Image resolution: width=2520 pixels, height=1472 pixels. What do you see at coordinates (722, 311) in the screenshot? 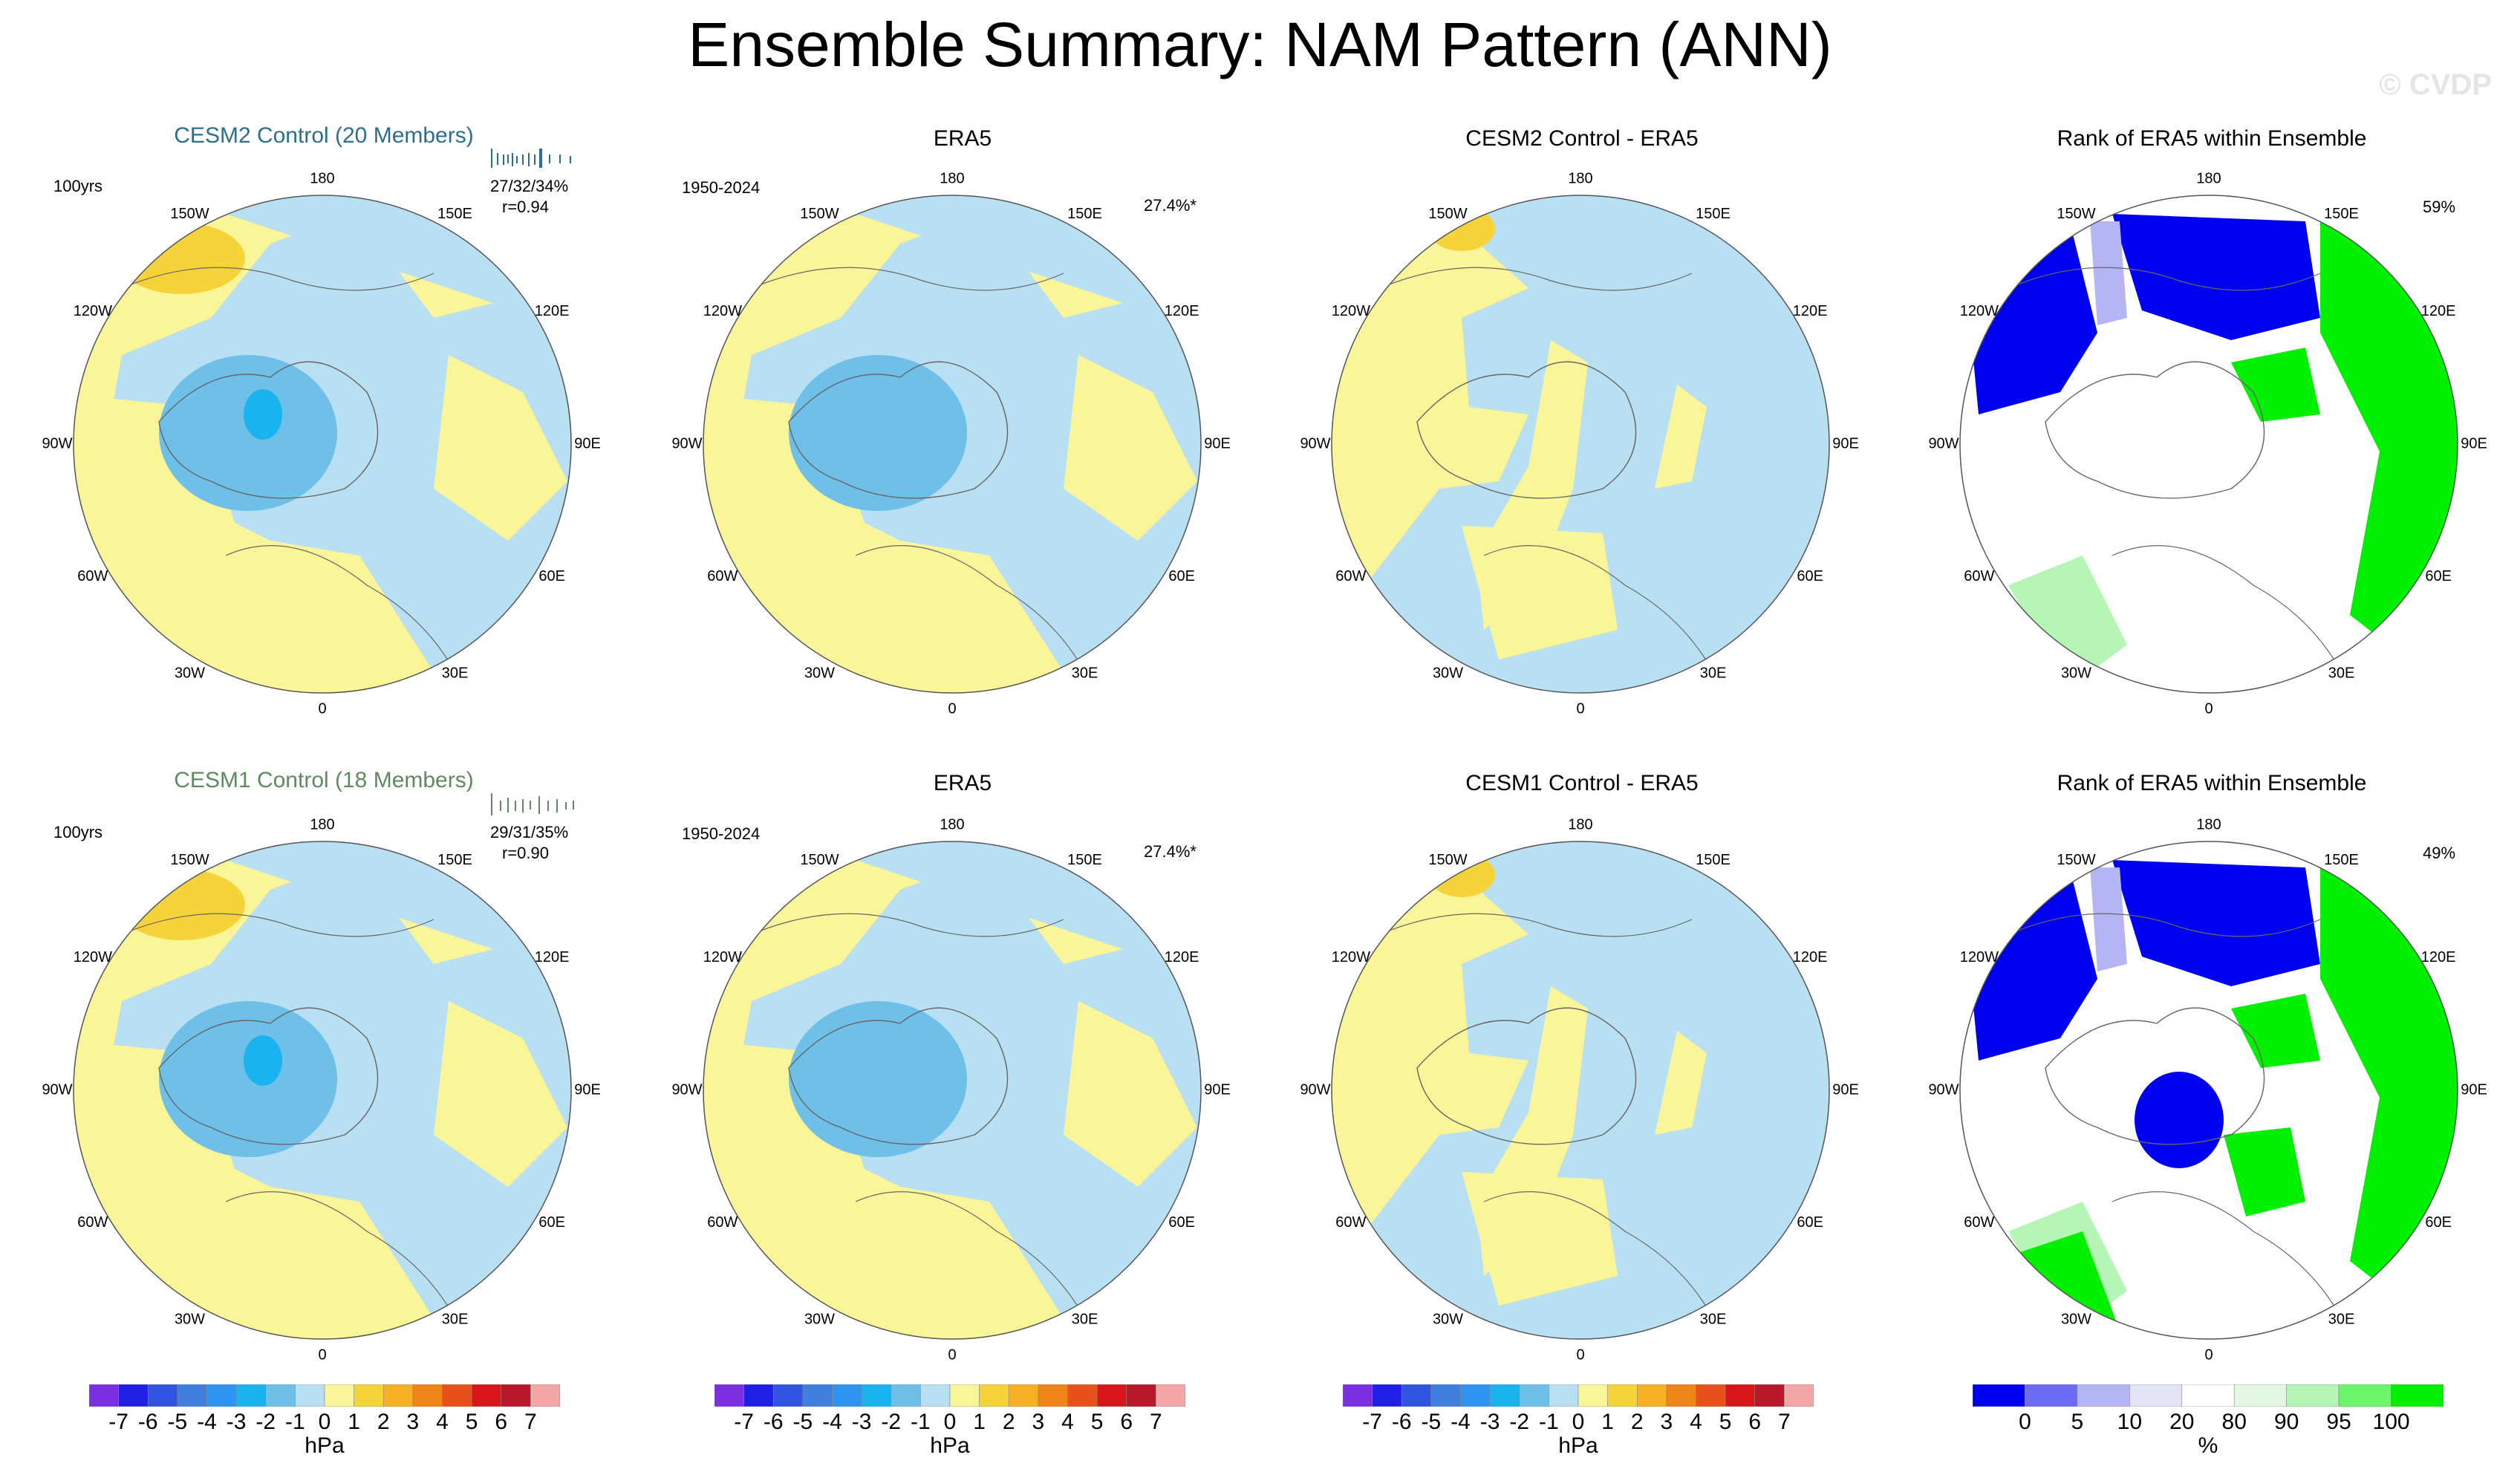
I see `longitude-label: 120W` at bounding box center [722, 311].